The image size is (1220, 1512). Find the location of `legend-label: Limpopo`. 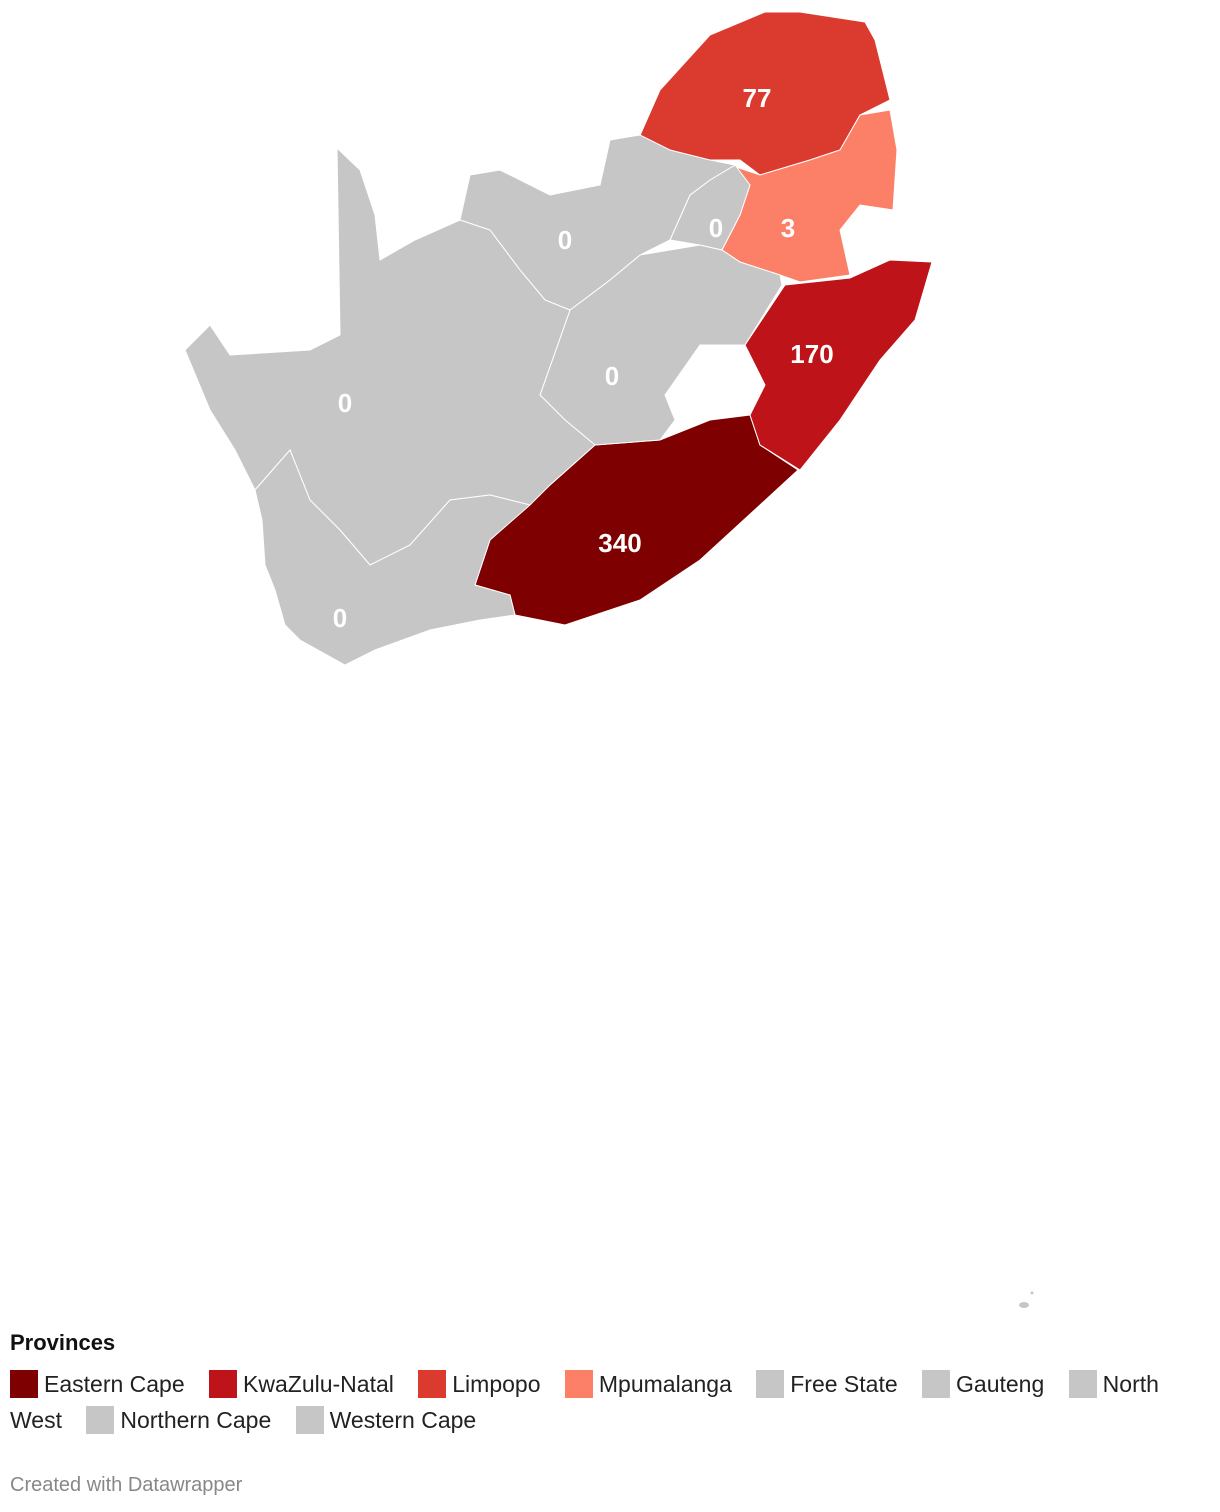

legend-label: Limpopo is located at coordinates (496, 1384).